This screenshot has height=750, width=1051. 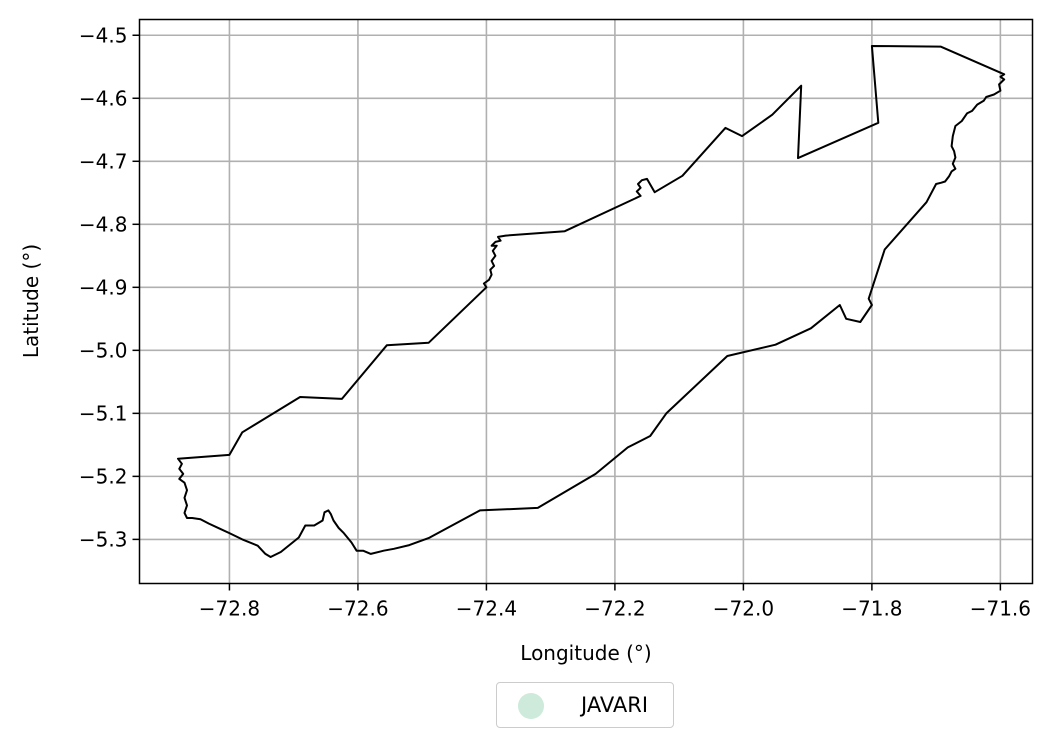 I want to click on x-tick-label: −71.8, so click(x=871, y=609).